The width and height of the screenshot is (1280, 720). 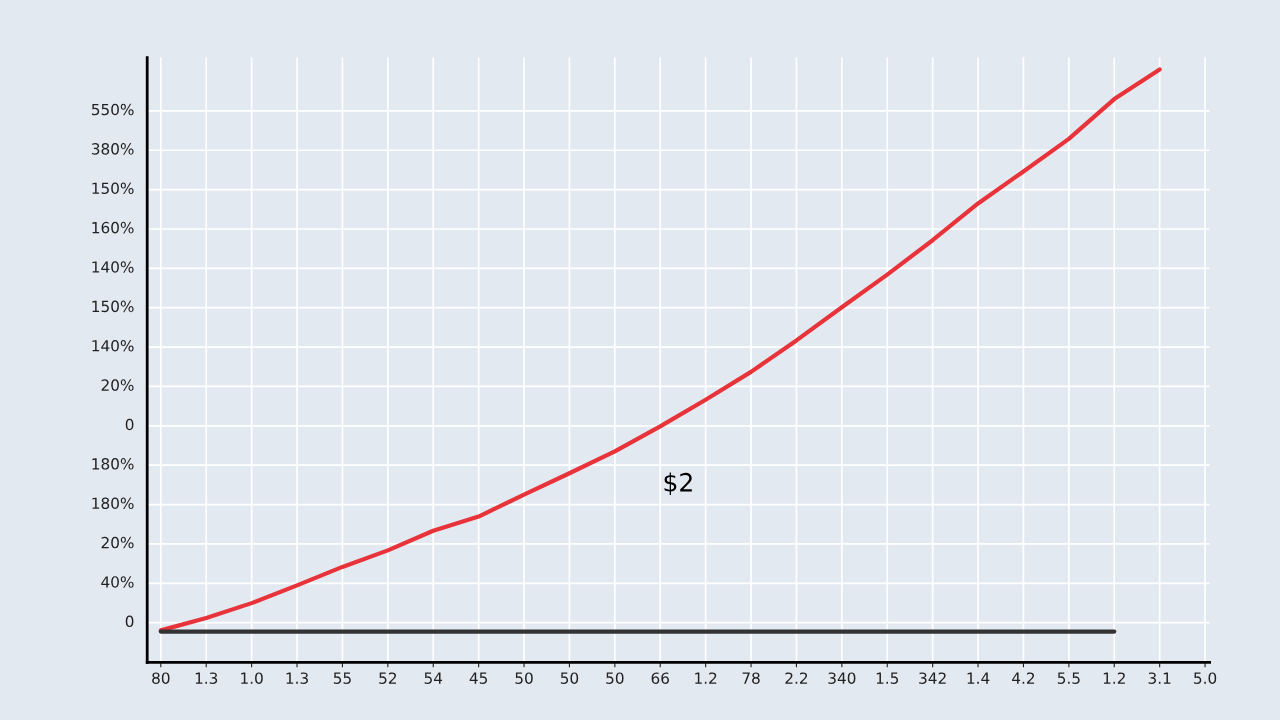 What do you see at coordinates (112, 109) in the screenshot?
I see `text: 550%` at bounding box center [112, 109].